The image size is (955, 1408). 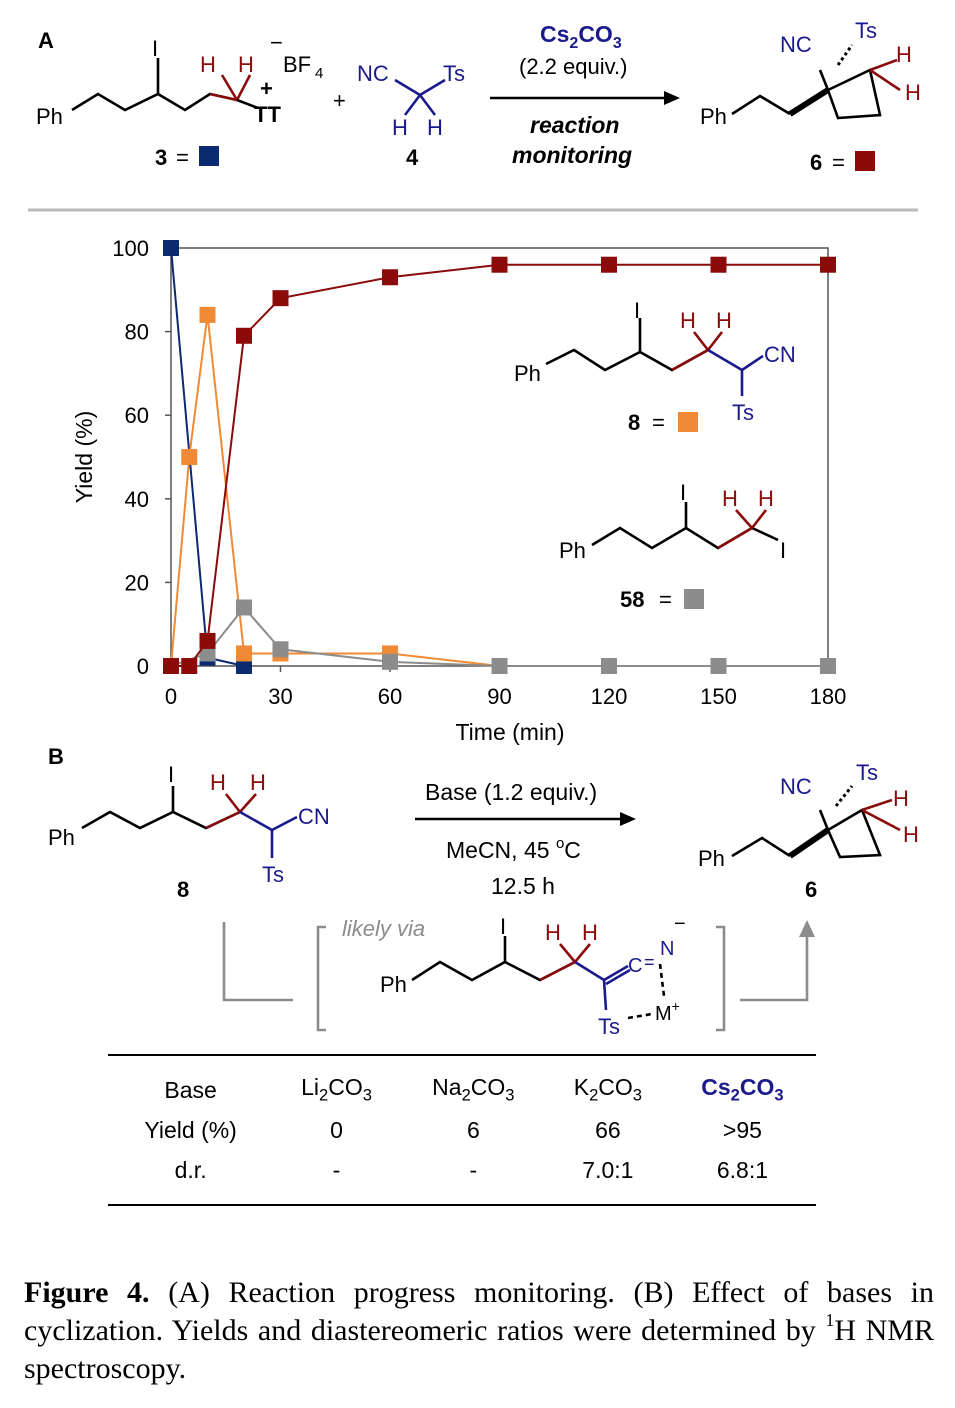 I want to click on likely-via-label: likely via, so click(x=383, y=928).